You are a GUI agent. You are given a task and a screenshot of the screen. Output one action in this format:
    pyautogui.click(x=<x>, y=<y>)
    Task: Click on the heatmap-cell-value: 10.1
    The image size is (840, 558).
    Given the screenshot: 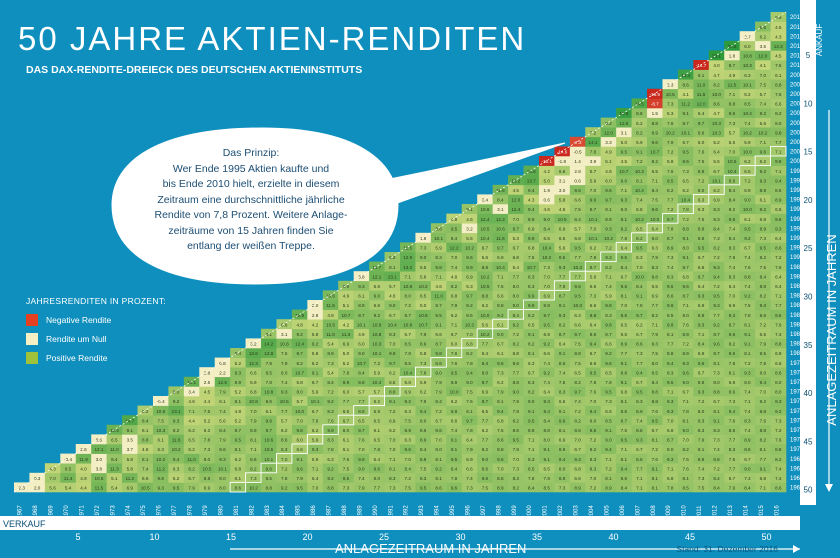 What is the action you would take?
    pyautogui.click(x=593, y=219)
    